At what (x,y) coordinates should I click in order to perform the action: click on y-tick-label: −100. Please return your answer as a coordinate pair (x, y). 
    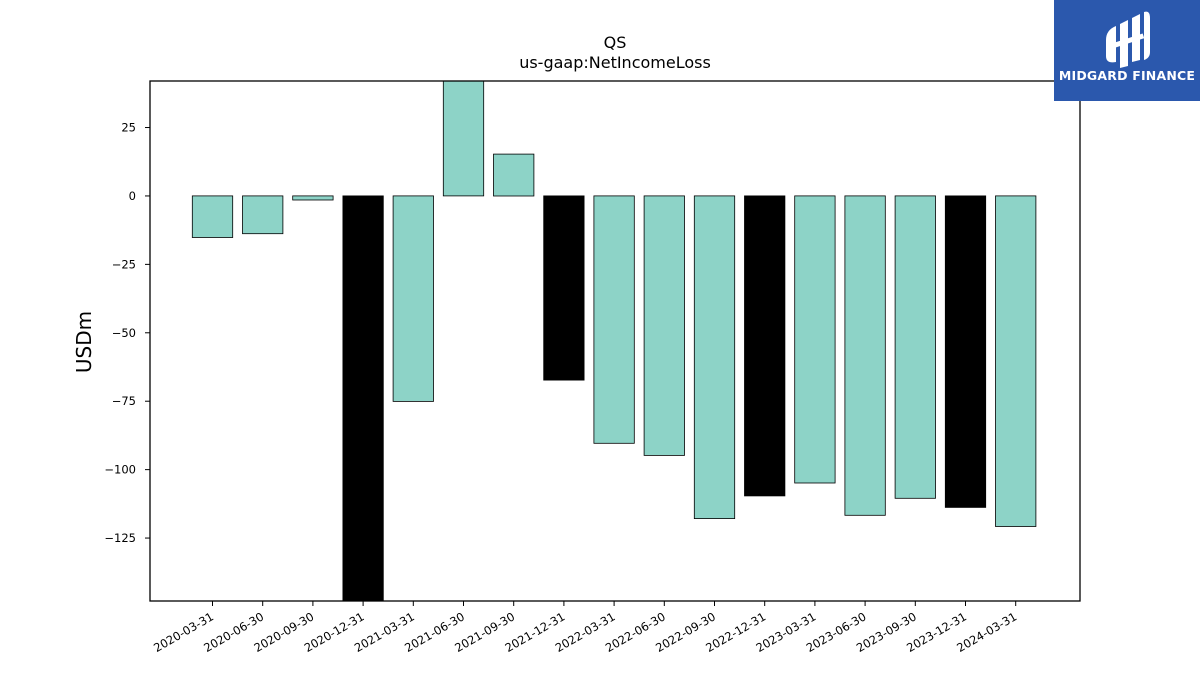
    Looking at the image, I should click on (120, 470).